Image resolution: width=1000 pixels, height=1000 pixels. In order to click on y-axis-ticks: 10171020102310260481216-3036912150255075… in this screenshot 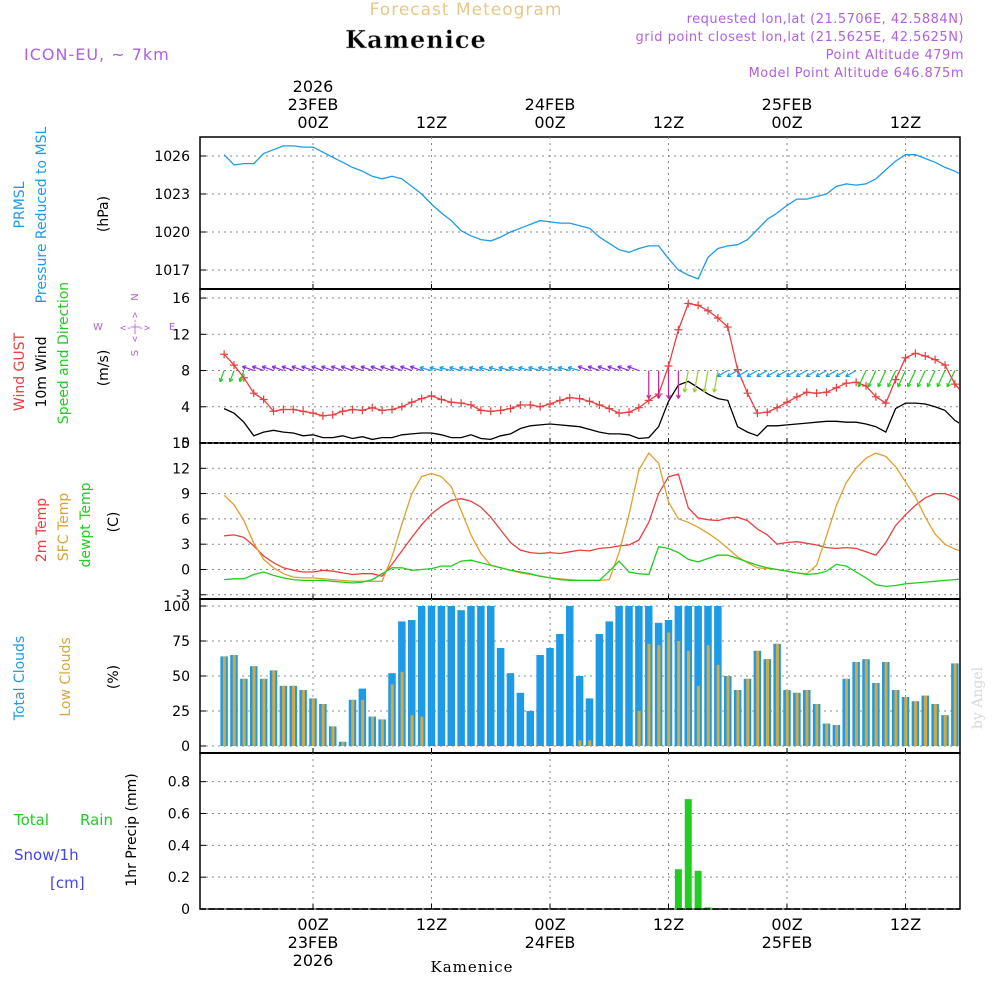, I will do `click(180, 533)`.